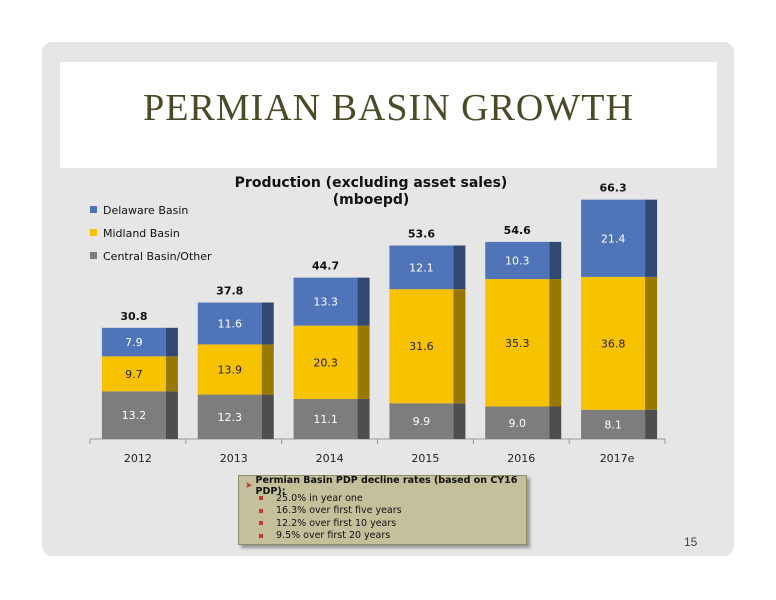 The image size is (776, 600). Describe the element at coordinates (333, 536) in the screenshot. I see `decline-rate-text: 9.5% over first 20 years` at that location.